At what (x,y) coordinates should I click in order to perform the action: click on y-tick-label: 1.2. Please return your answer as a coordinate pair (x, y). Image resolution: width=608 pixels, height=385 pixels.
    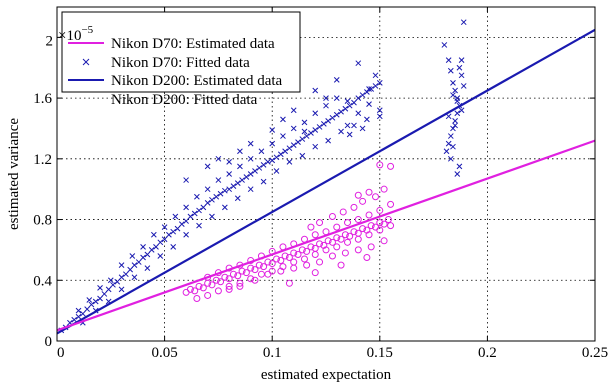
    Looking at the image, I should click on (42, 160).